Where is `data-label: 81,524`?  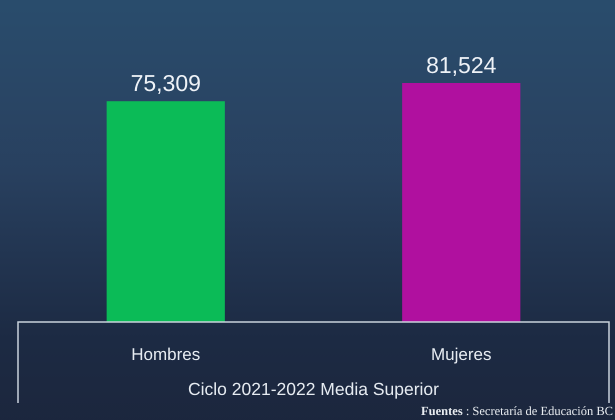 data-label: 81,524 is located at coordinates (461, 65).